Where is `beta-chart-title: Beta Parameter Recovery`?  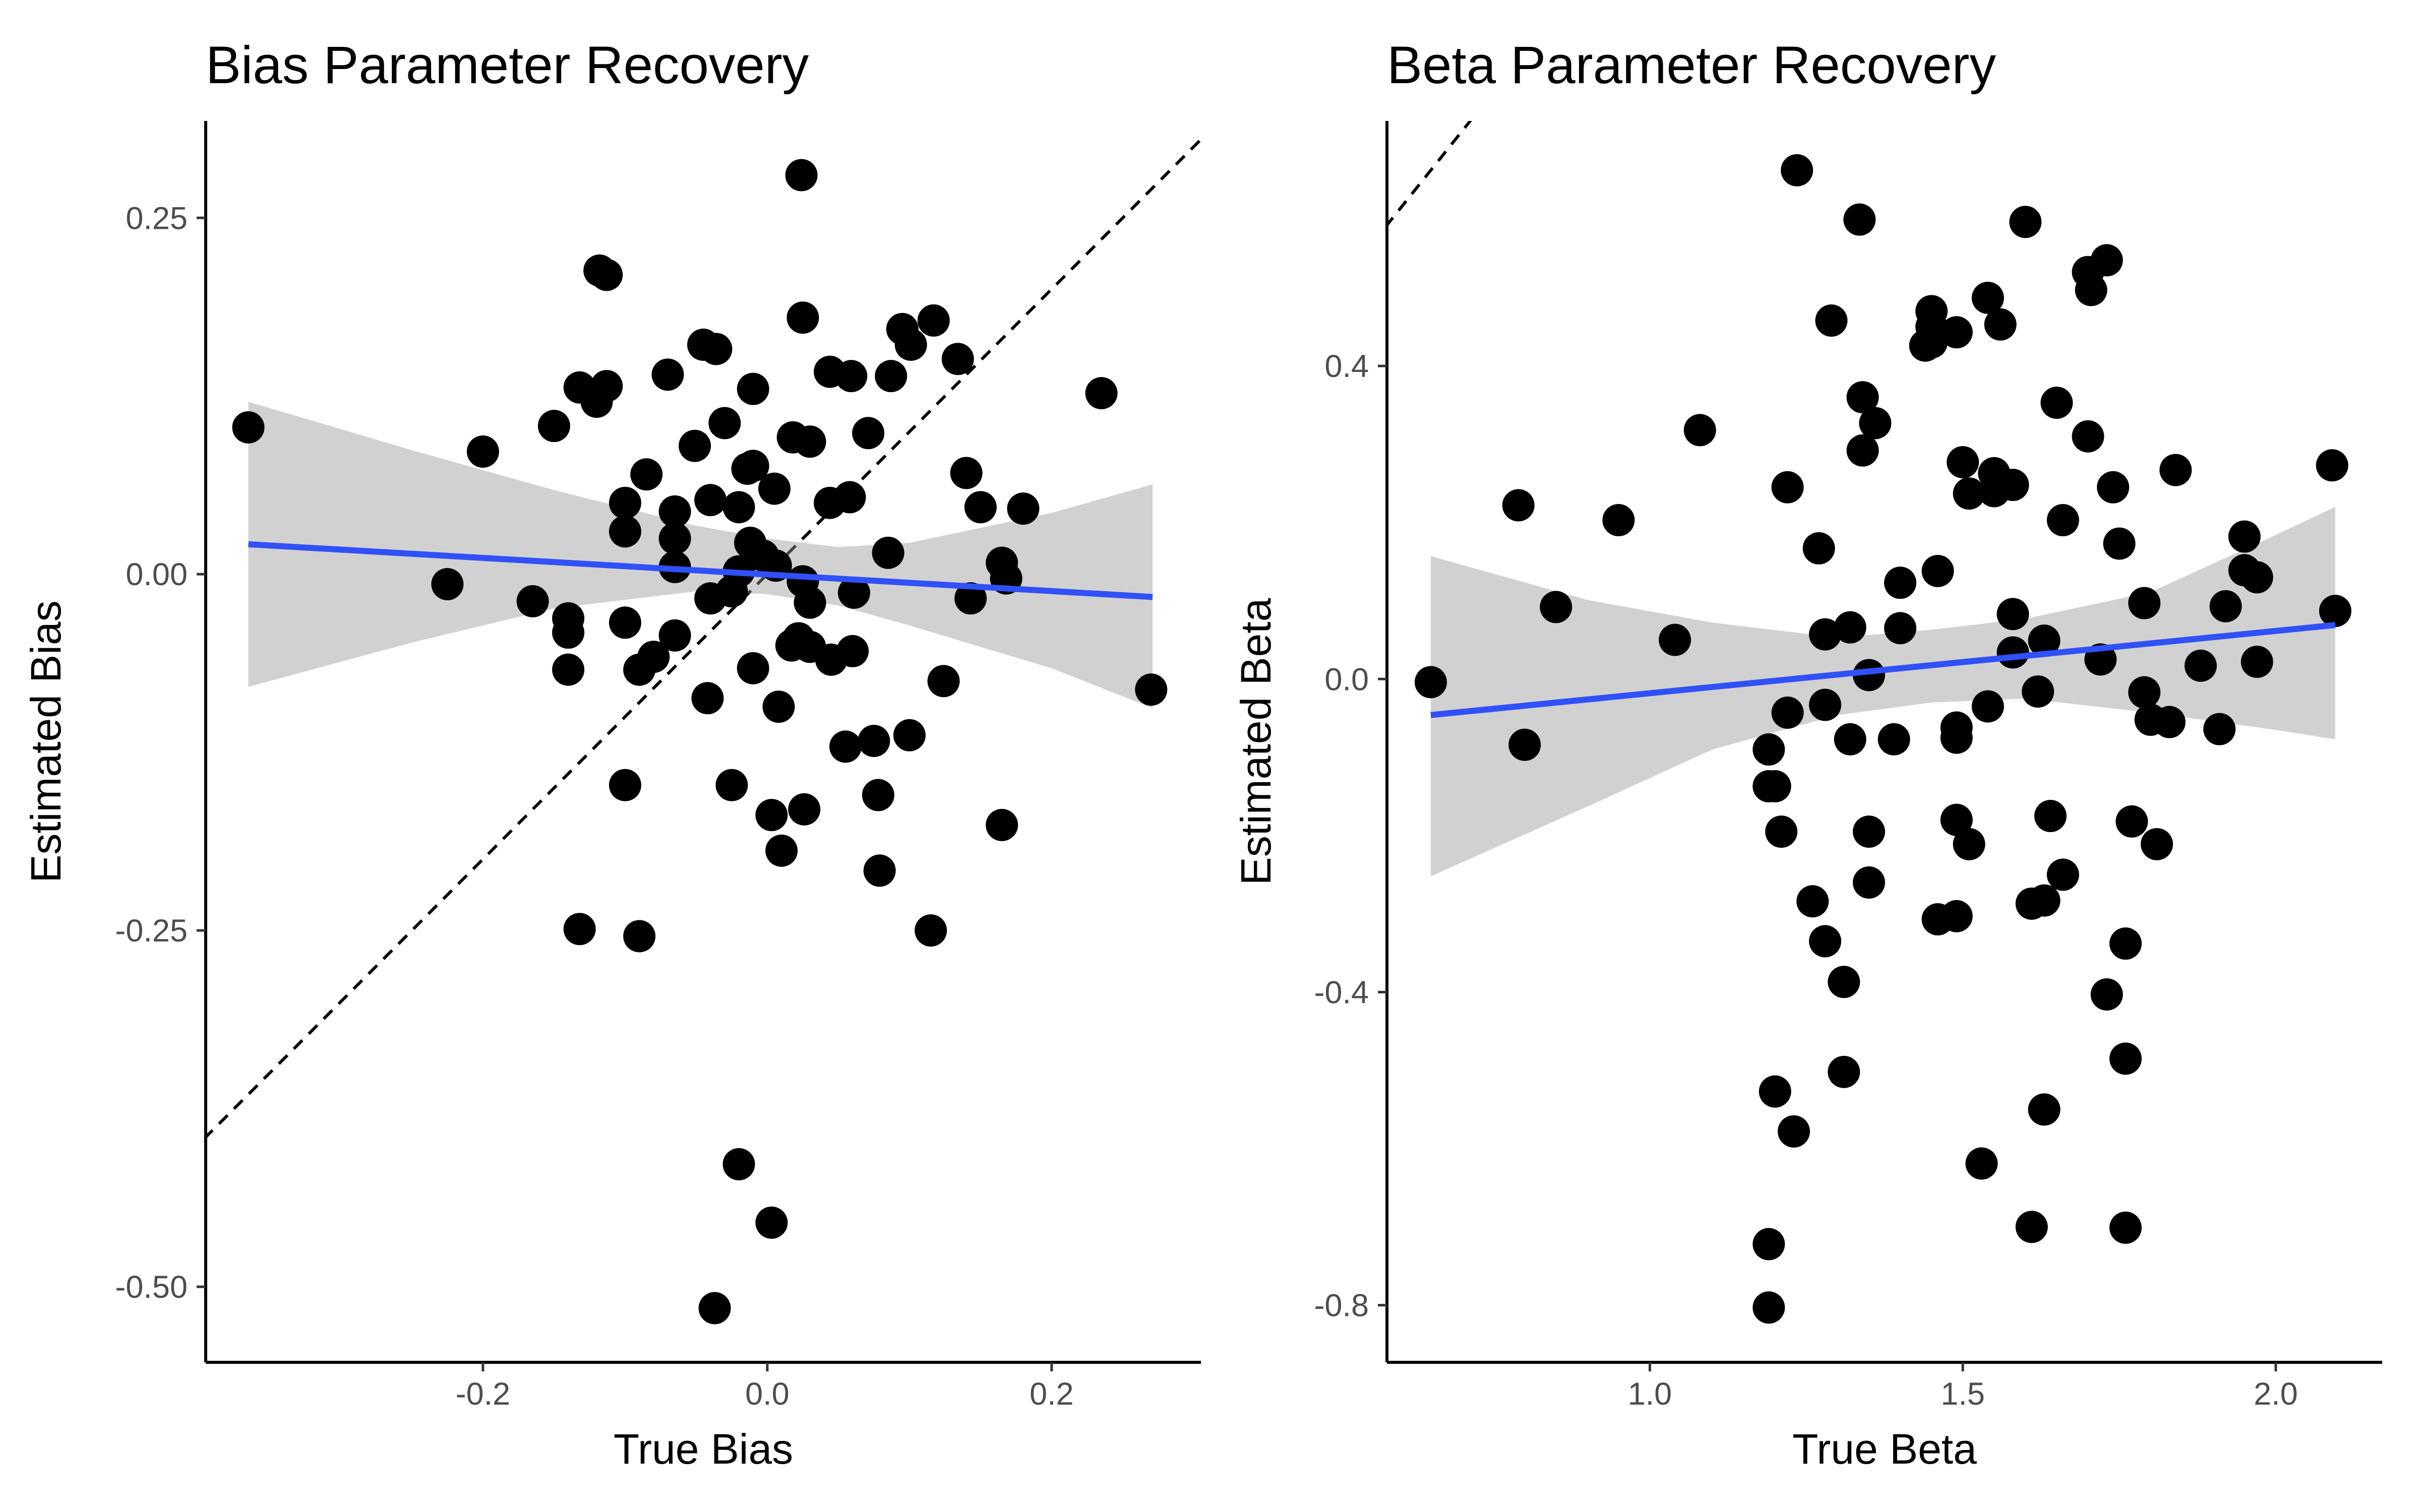
beta-chart-title: Beta Parameter Recovery is located at coordinates (1691, 65).